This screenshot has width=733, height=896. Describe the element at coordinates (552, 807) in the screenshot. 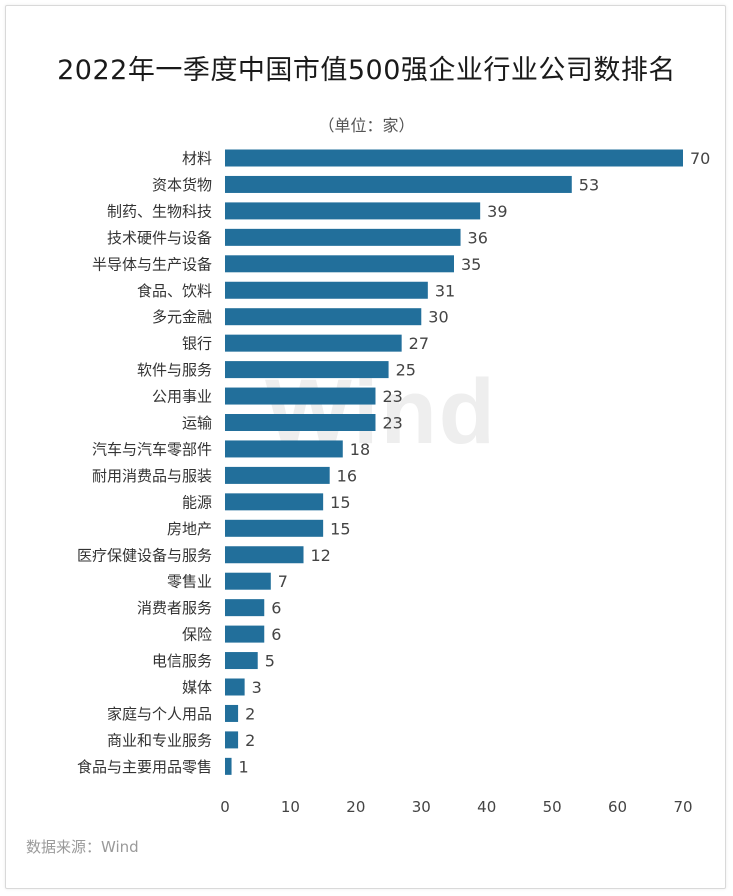

I see `x-tick-label: 50` at that location.